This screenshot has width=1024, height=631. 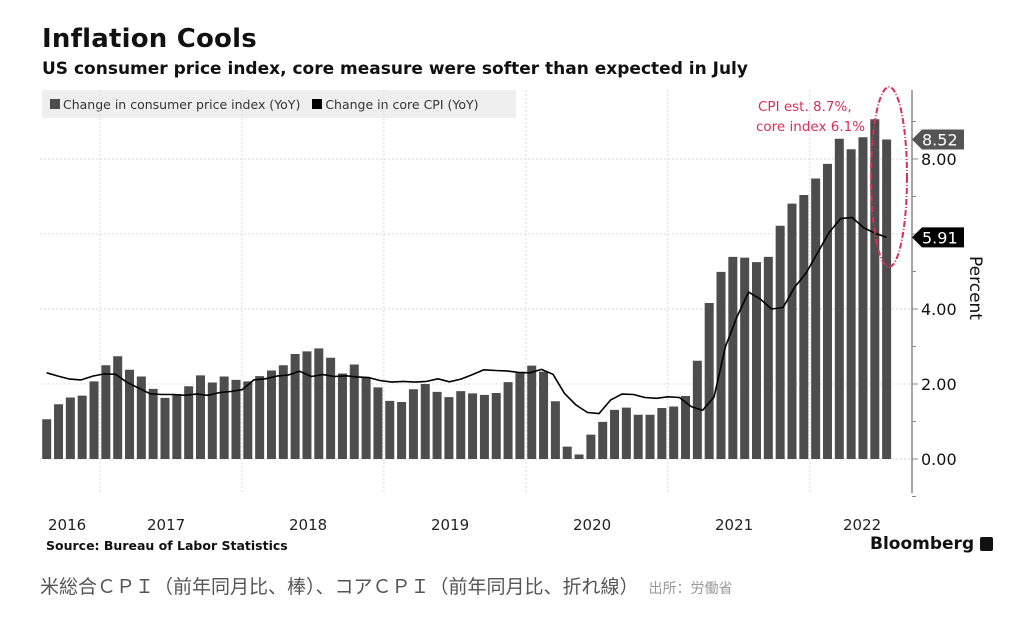 I want to click on caption-source: 出所：労働省, so click(x=690, y=589).